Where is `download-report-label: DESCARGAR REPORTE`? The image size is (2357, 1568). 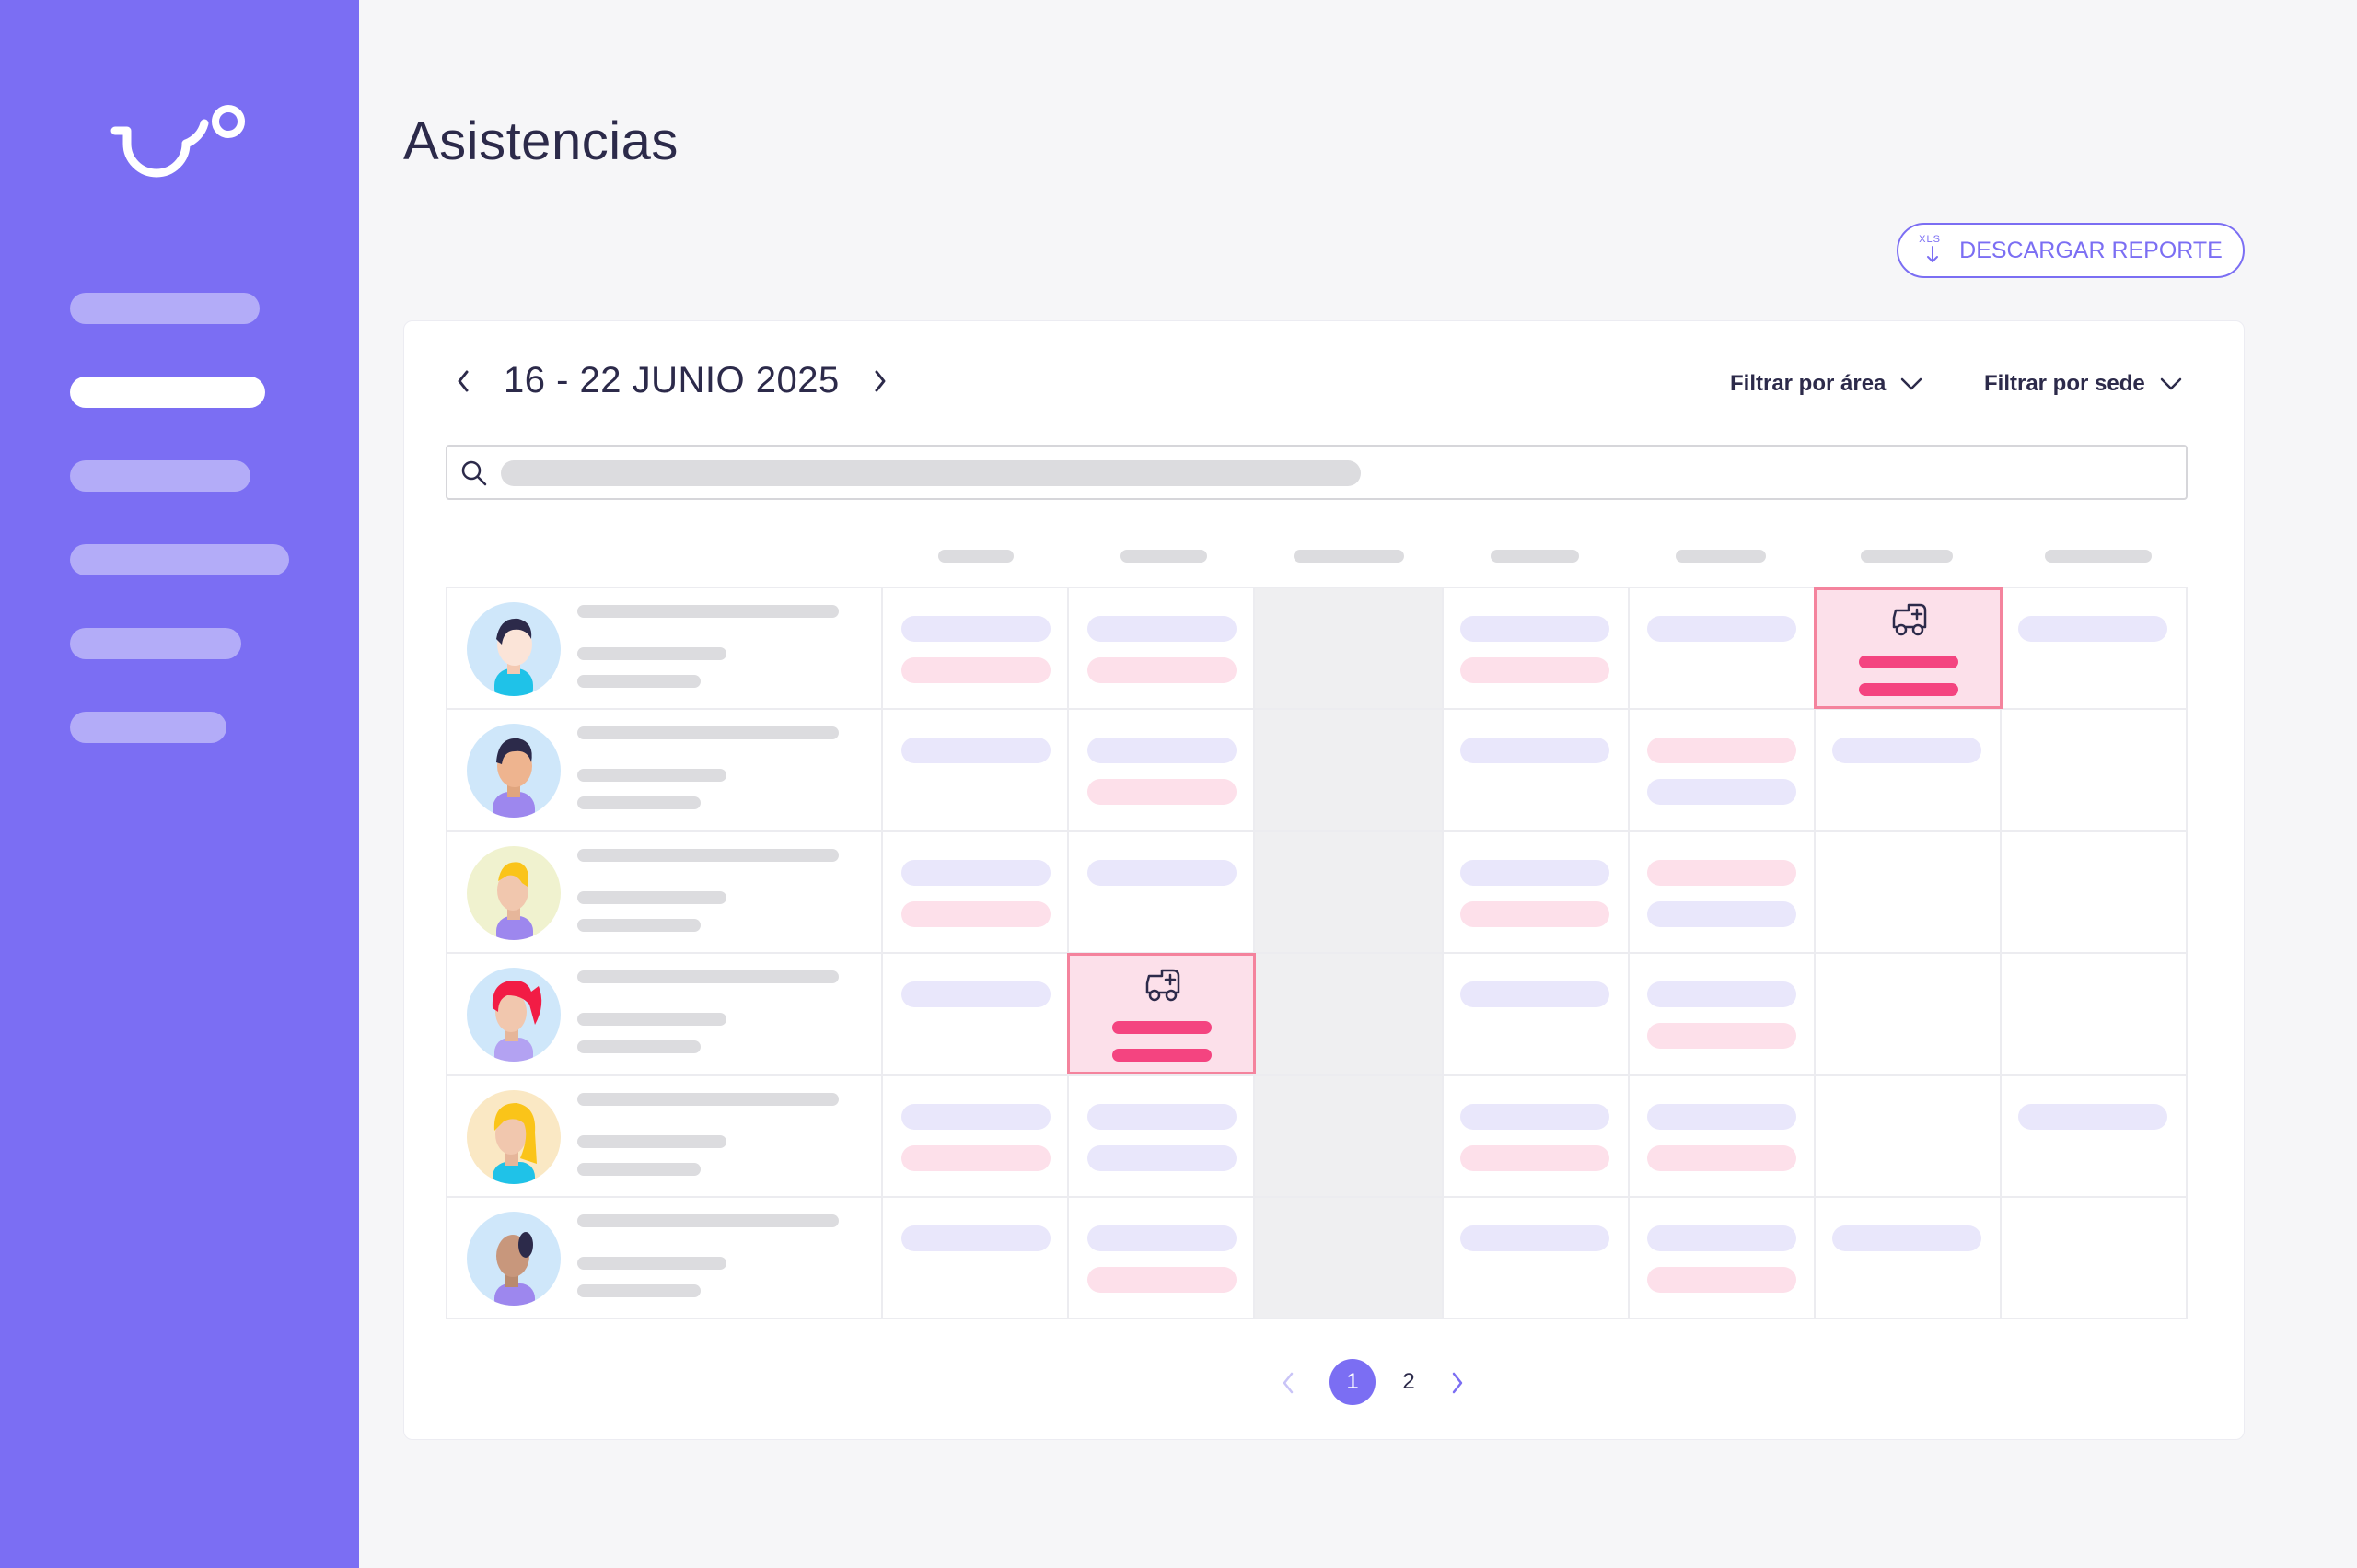
download-report-label: DESCARGAR REPORTE is located at coordinates (2091, 250).